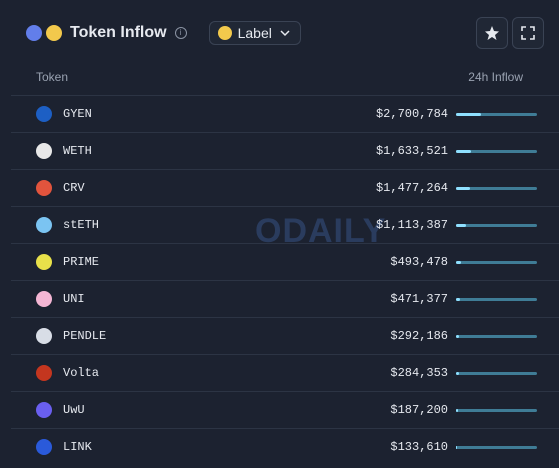 The width and height of the screenshot is (559, 468). I want to click on inflow-value: $493,478, so click(419, 262).